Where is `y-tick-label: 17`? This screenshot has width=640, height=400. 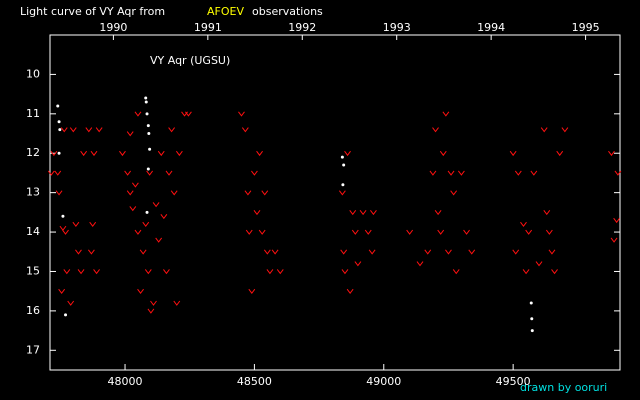
y-tick-label: 17 is located at coordinates (33, 349).